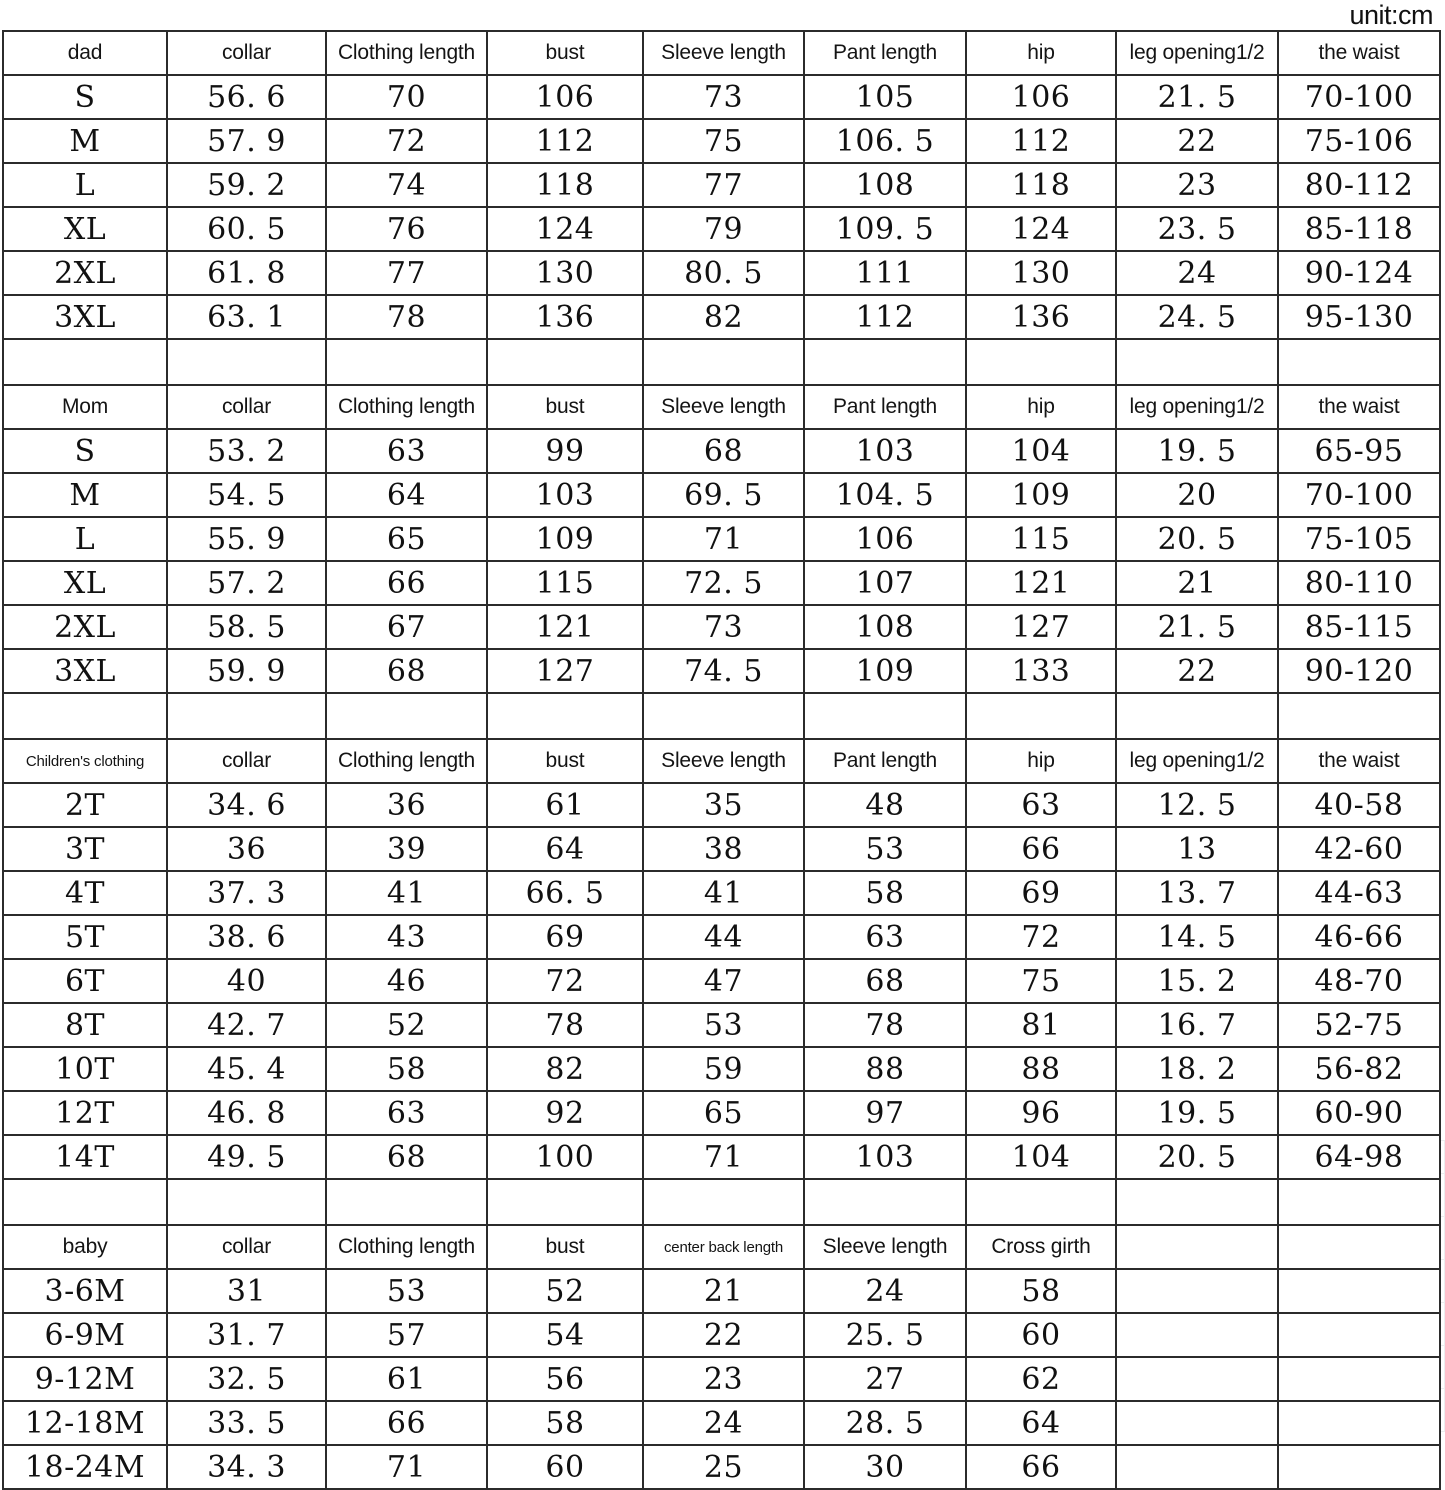  What do you see at coordinates (1359, 229) in the screenshot?
I see `measurement-cell: 85-118` at bounding box center [1359, 229].